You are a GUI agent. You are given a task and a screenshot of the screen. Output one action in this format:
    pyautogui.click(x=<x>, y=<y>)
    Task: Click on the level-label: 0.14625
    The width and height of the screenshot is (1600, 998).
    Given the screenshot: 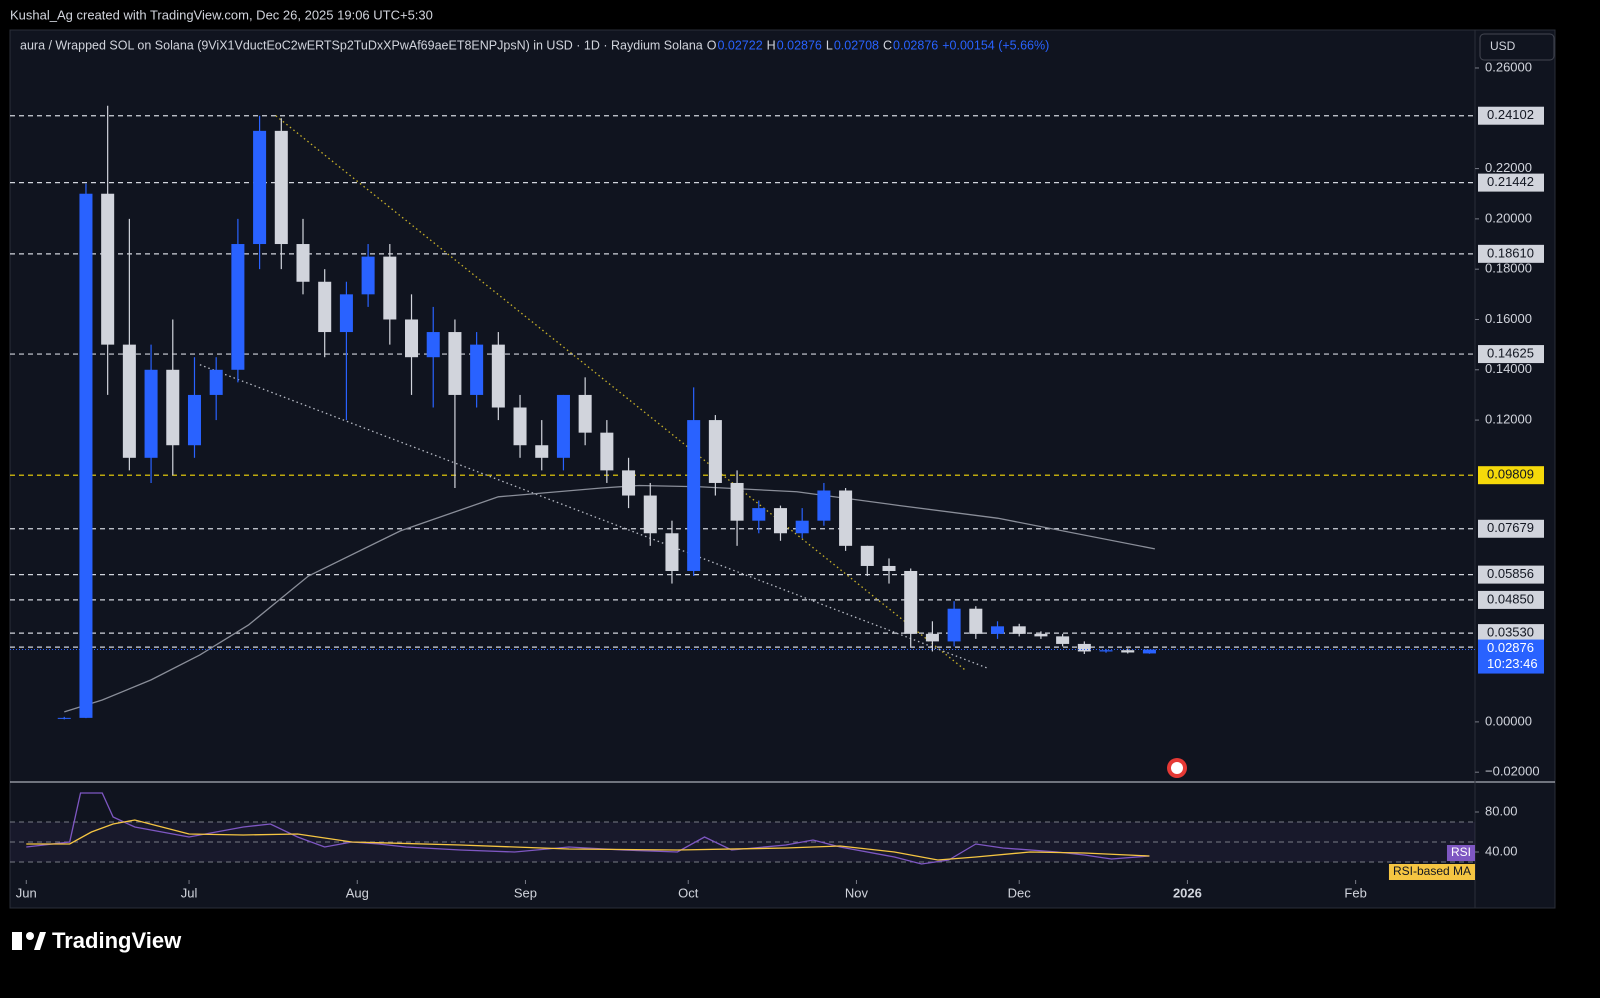 What is the action you would take?
    pyautogui.click(x=1510, y=353)
    